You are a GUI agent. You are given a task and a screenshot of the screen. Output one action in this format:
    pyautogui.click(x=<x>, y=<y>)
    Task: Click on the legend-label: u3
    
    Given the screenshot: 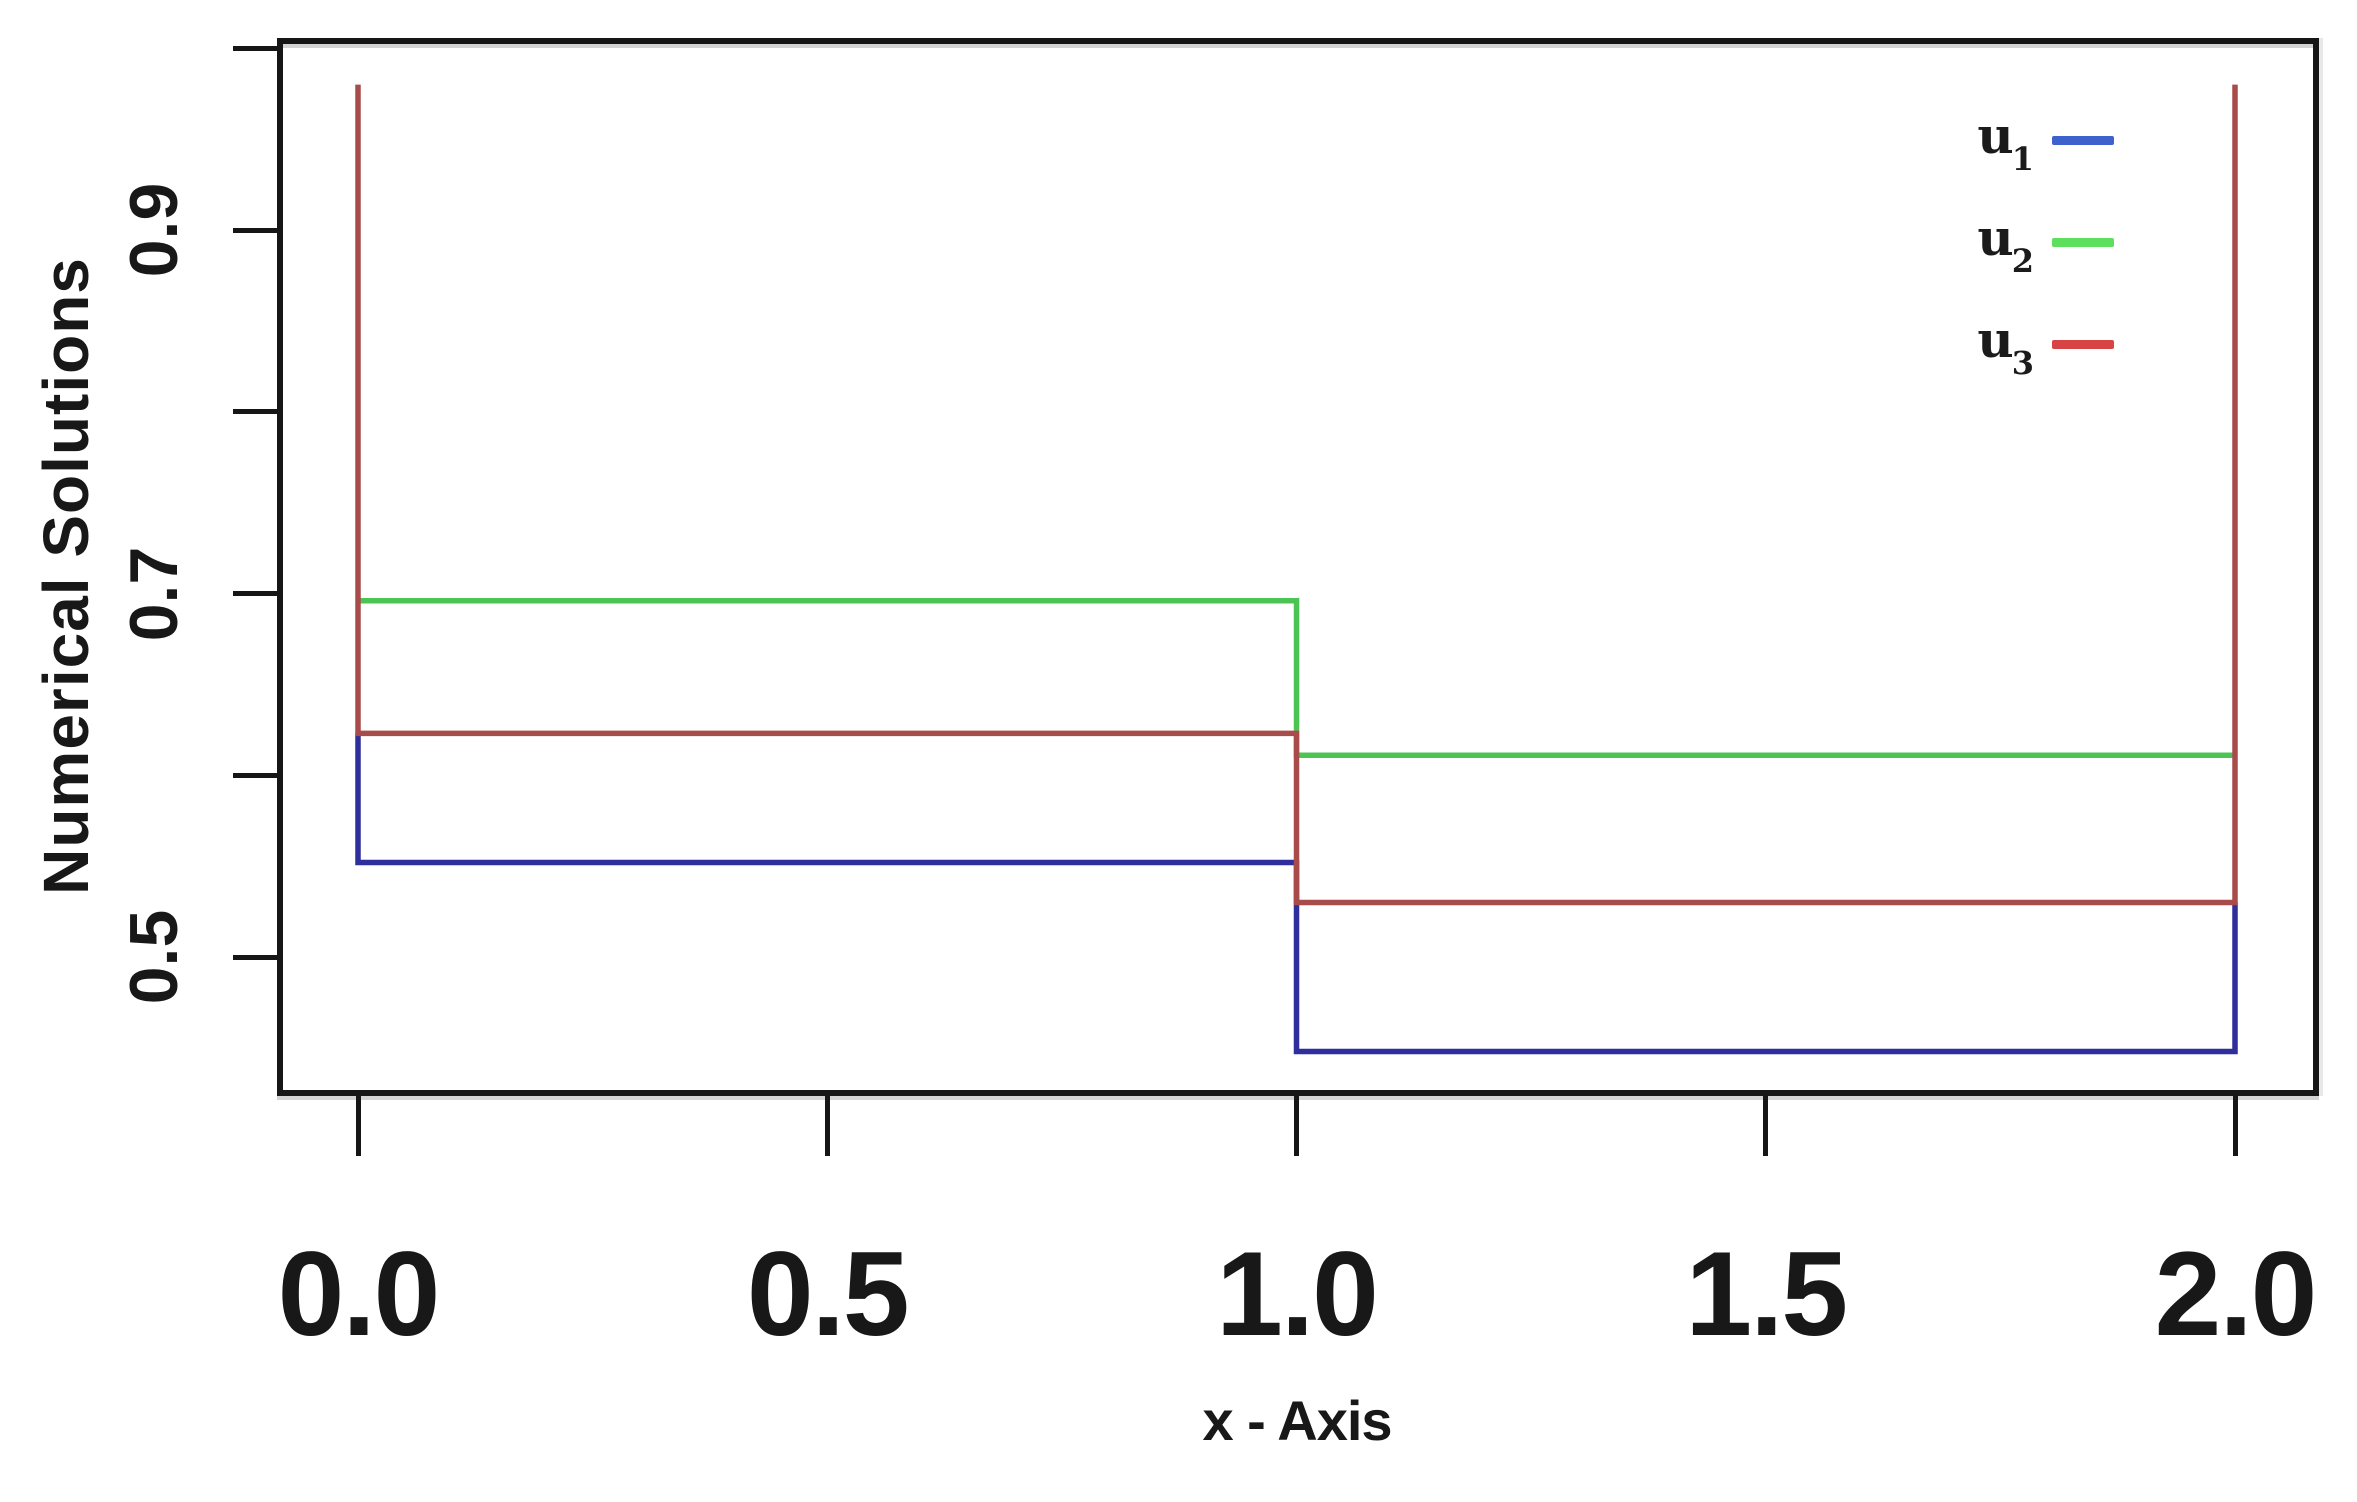 What is the action you would take?
    pyautogui.click(x=2005, y=346)
    